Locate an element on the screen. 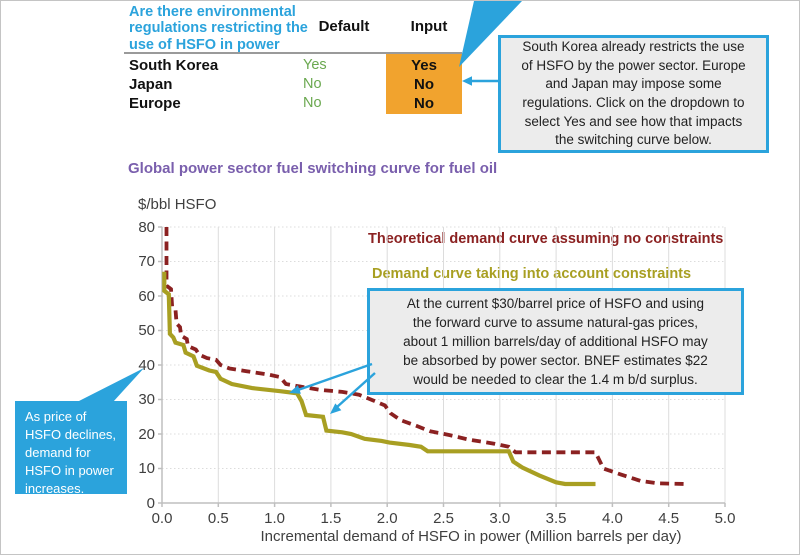  x-tick-label: 0.0 is located at coordinates (162, 518).